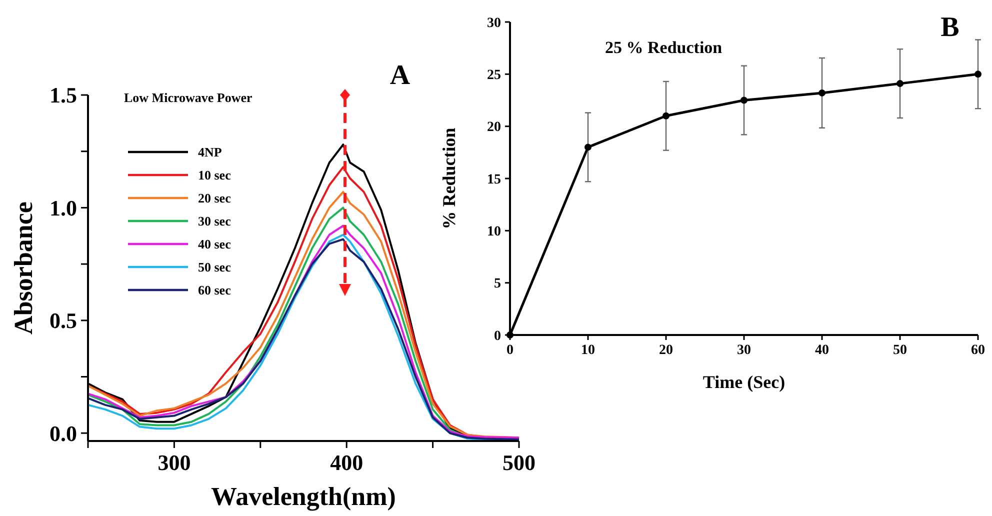 Image resolution: width=992 pixels, height=516 pixels. What do you see at coordinates (744, 382) in the screenshot?
I see `x-axis-title: Time (Sec)` at bounding box center [744, 382].